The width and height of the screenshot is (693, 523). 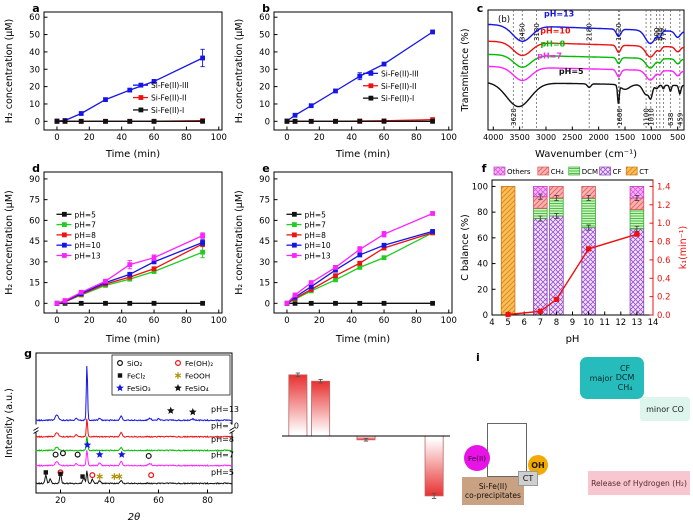 What do you see at coordinates (571, 171) in the screenshot?
I see `legend: Others CH₄ DCM CF CT` at bounding box center [571, 171].